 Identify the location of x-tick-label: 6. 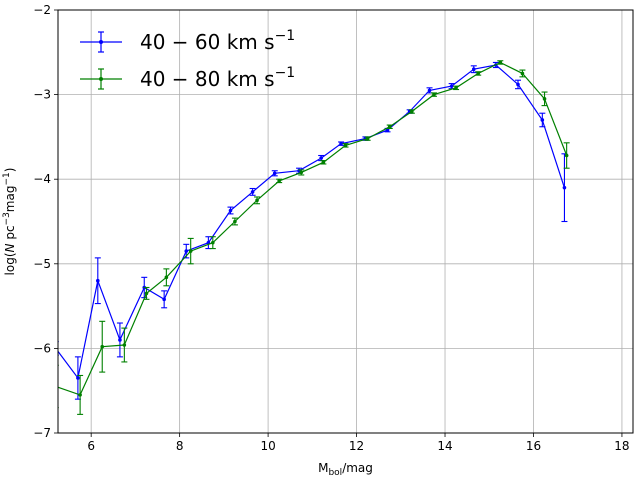
(91, 446).